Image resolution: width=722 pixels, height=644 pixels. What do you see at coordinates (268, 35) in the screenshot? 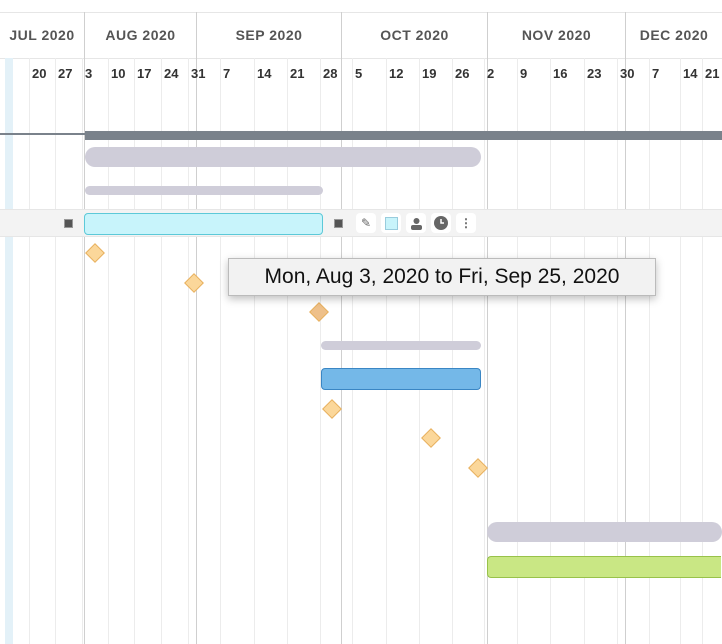
I see `month-label: SEP 2020` at bounding box center [268, 35].